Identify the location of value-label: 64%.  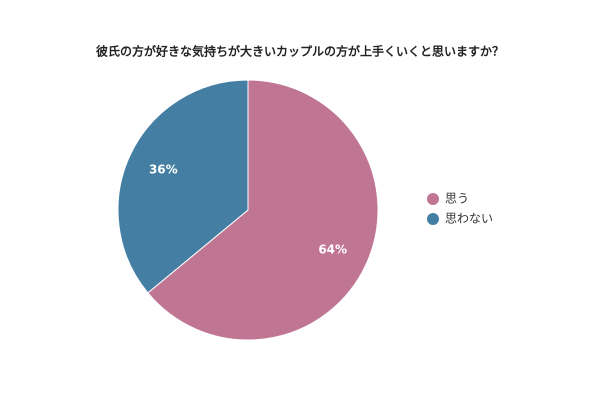
(332, 249).